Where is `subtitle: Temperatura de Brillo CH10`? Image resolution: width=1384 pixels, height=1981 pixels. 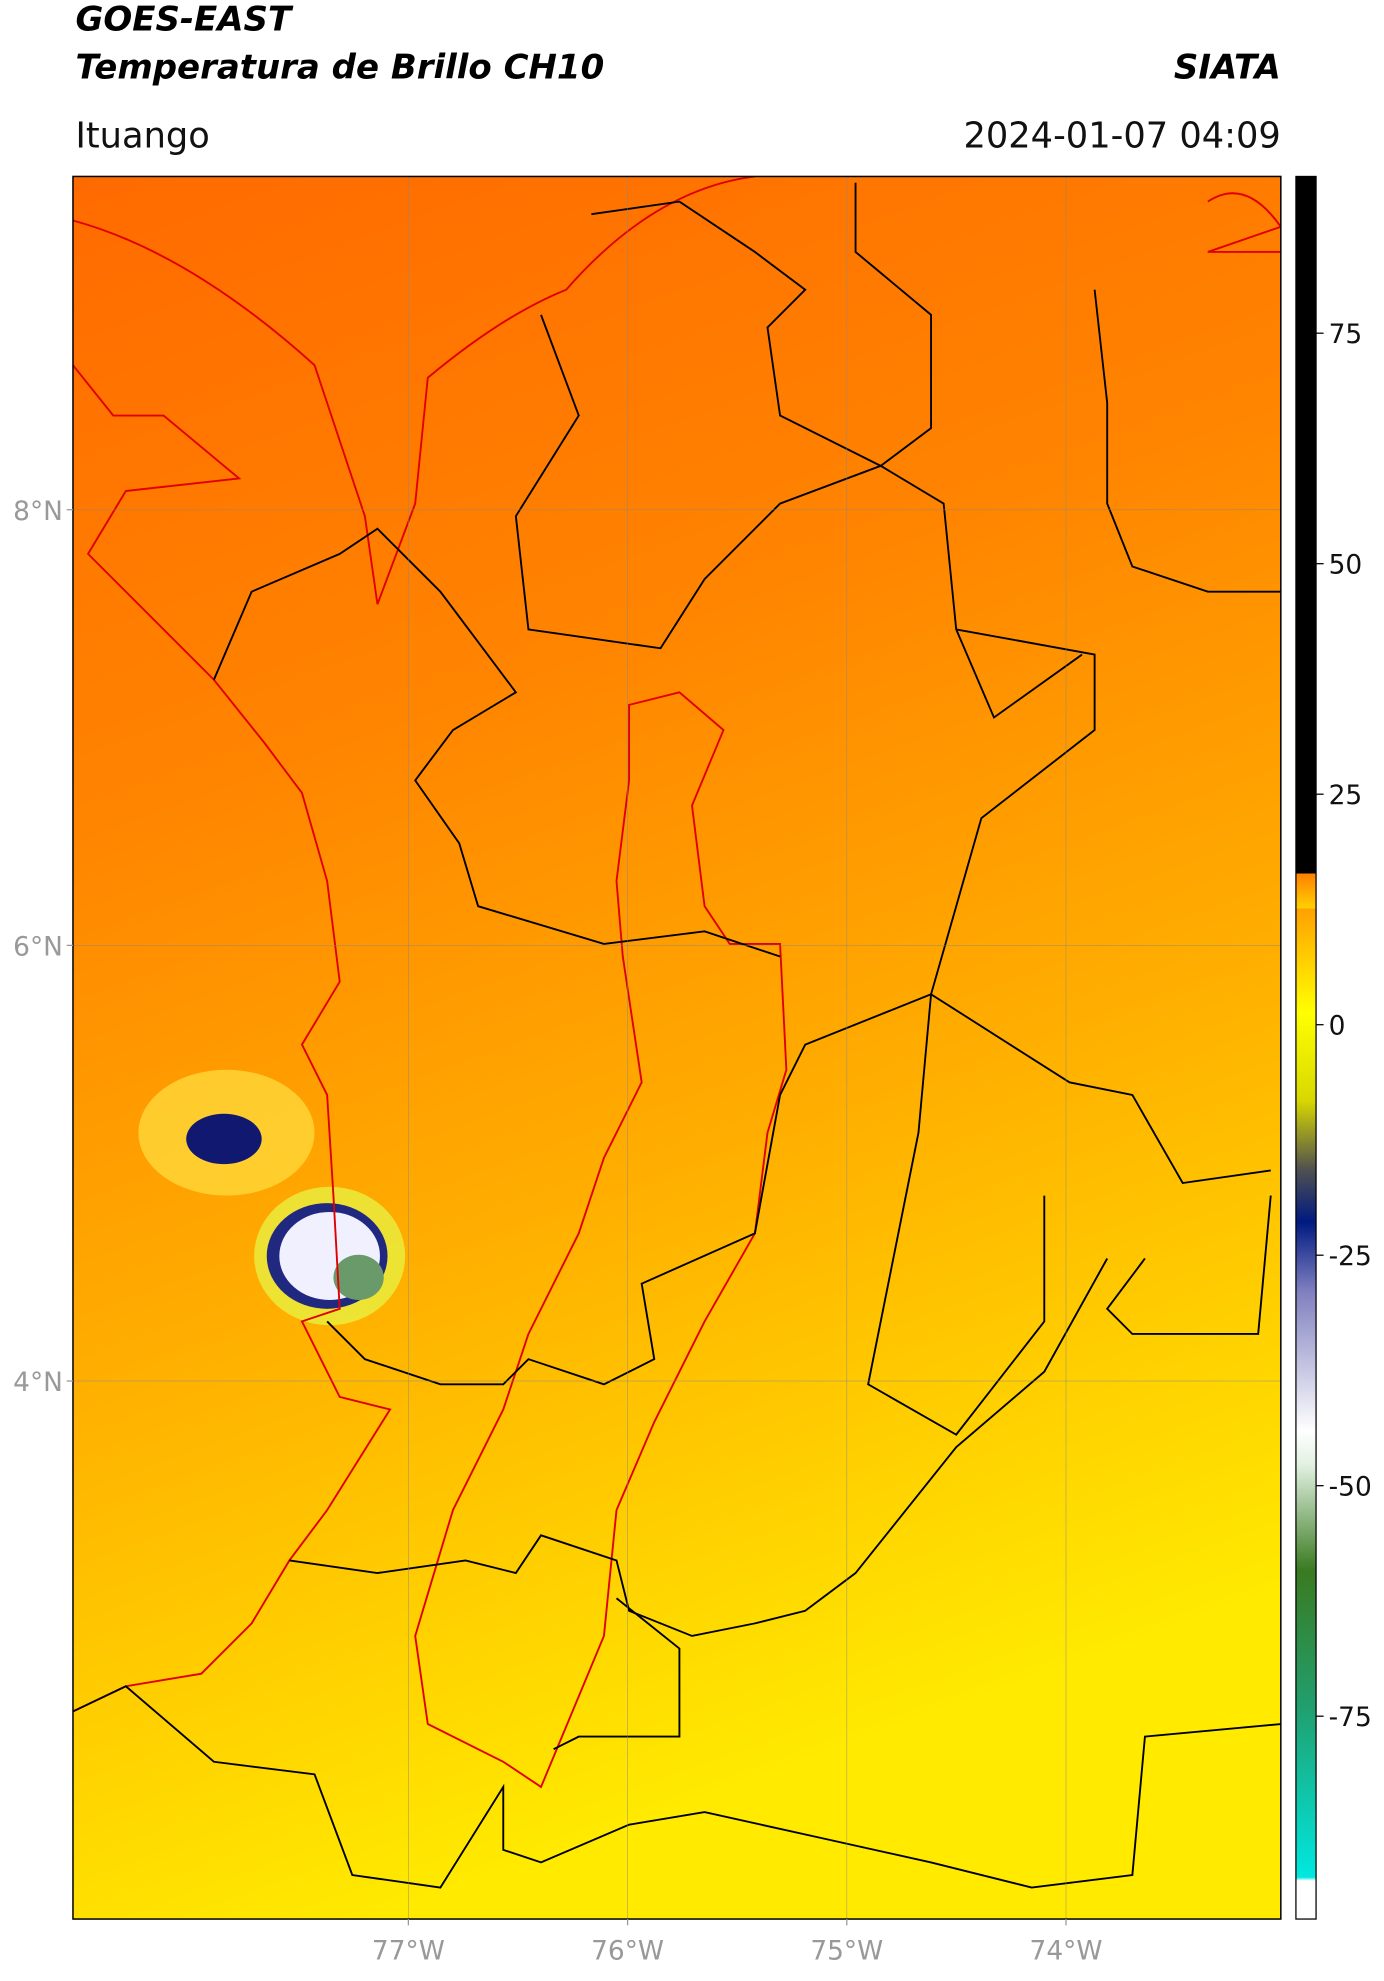
subtitle: Temperatura de Brillo CH10 is located at coordinates (339, 67).